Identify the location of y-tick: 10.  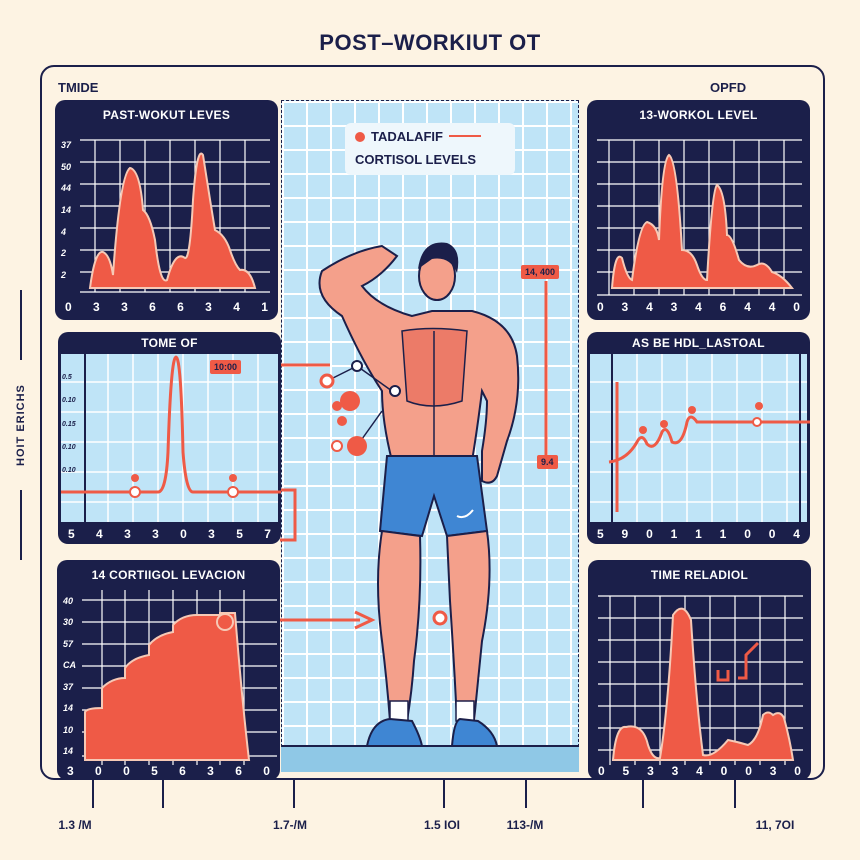
(68, 729).